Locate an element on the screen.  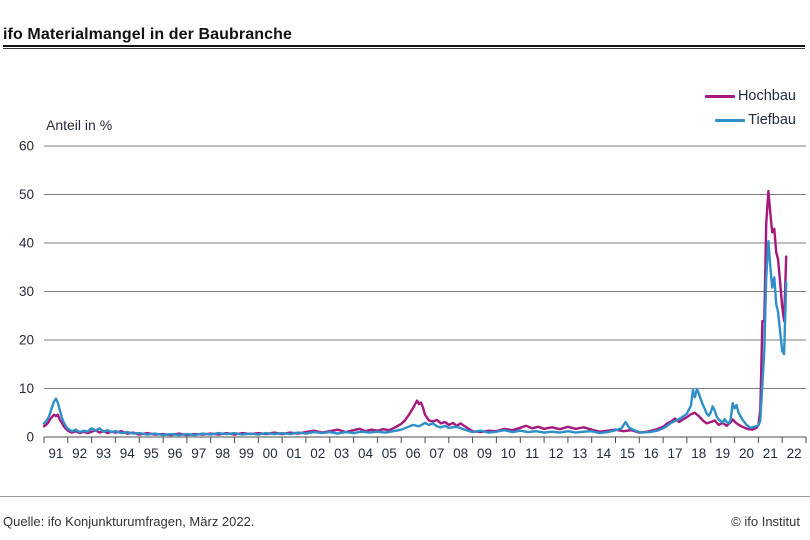
hochbau-line-swatch-icon is located at coordinates (719, 96).